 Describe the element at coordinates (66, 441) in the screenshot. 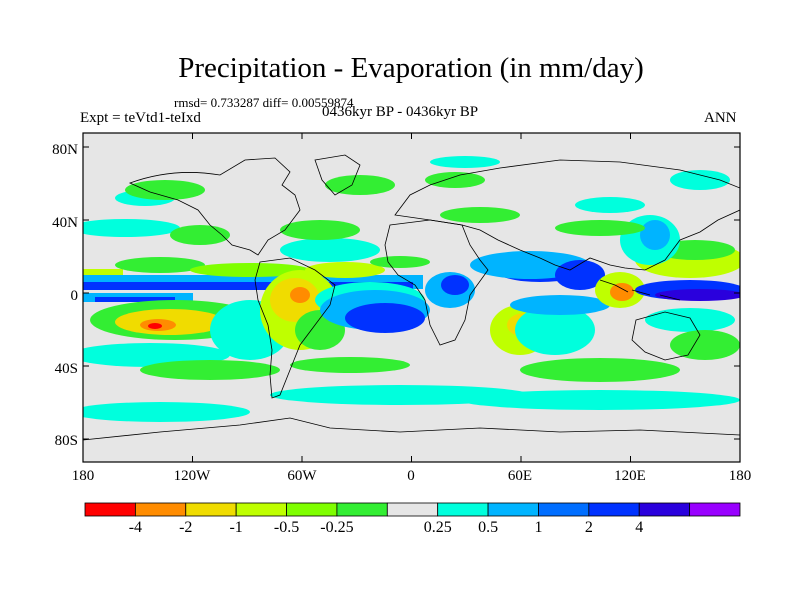

I see `lat-label-80s: 80S` at that location.